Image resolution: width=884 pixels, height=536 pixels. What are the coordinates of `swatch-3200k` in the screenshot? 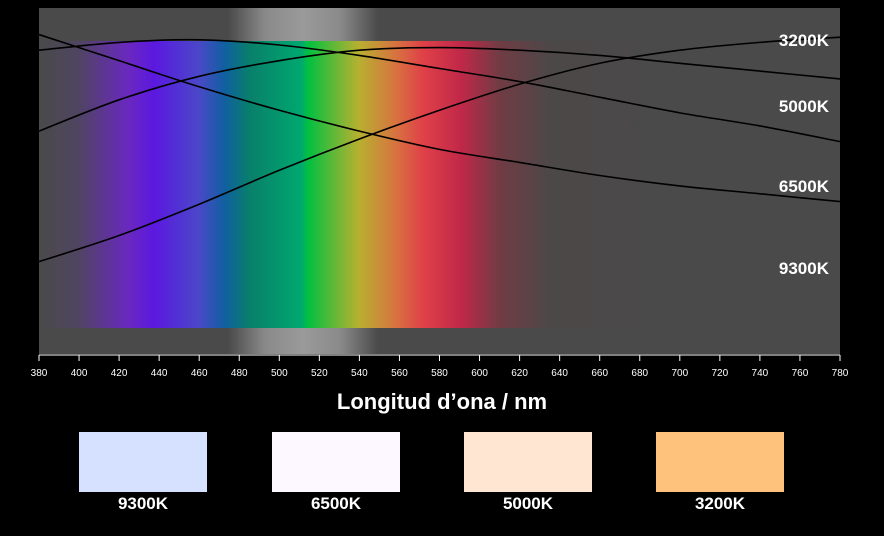 It's located at (720, 462).